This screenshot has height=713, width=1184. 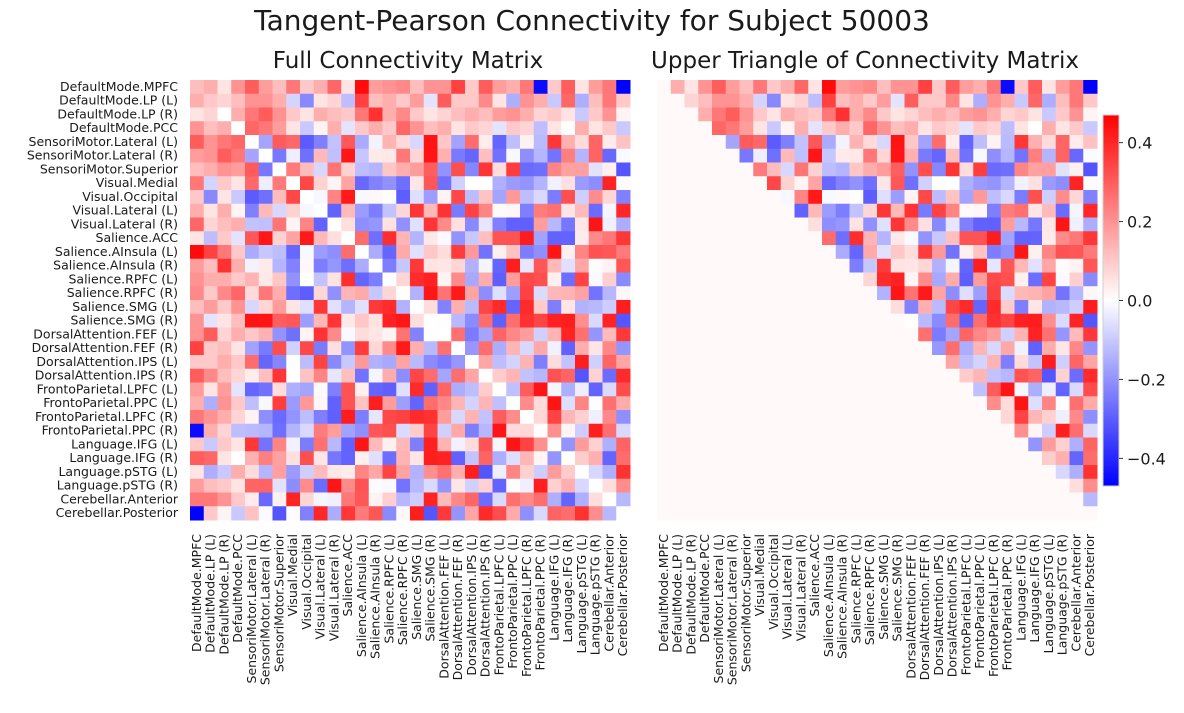 I want to click on y-tick-label: Language.IFG (R), so click(x=123, y=457).